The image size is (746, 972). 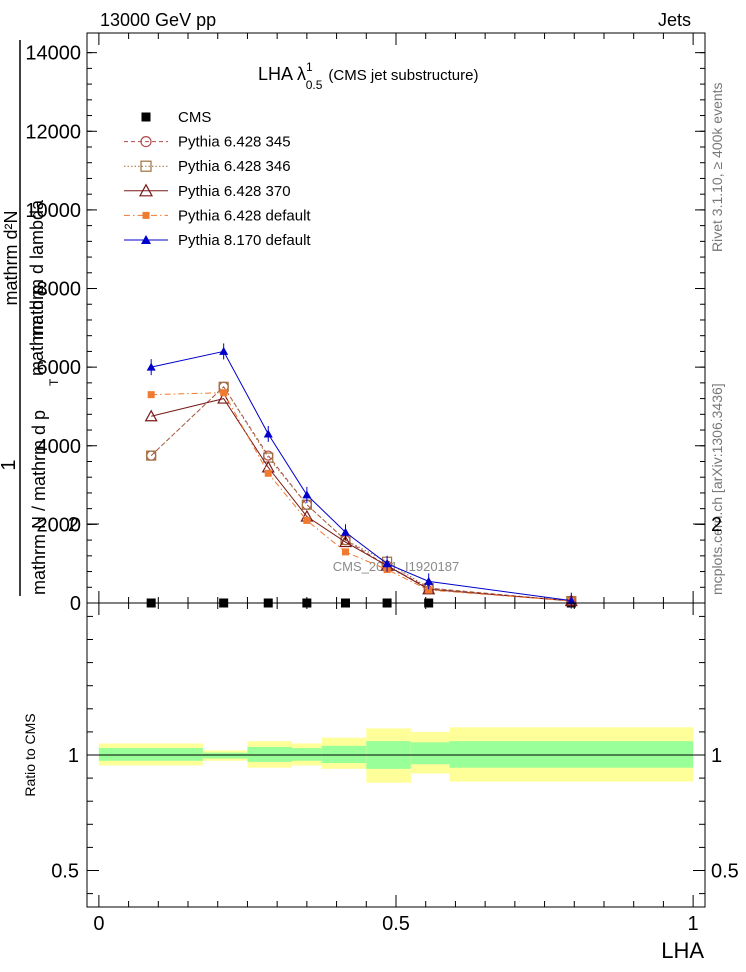 I want to click on legend-entry: Pythia 6.428 370, so click(x=207, y=191).